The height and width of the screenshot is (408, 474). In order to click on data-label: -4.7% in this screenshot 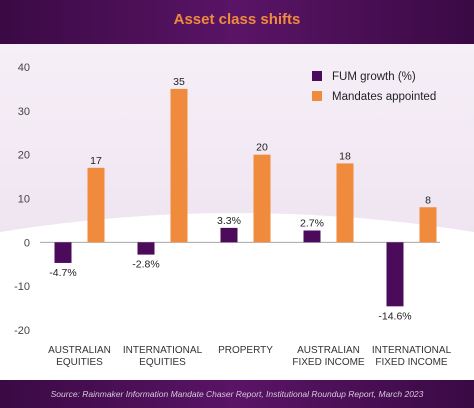, I will do `click(62, 273)`.